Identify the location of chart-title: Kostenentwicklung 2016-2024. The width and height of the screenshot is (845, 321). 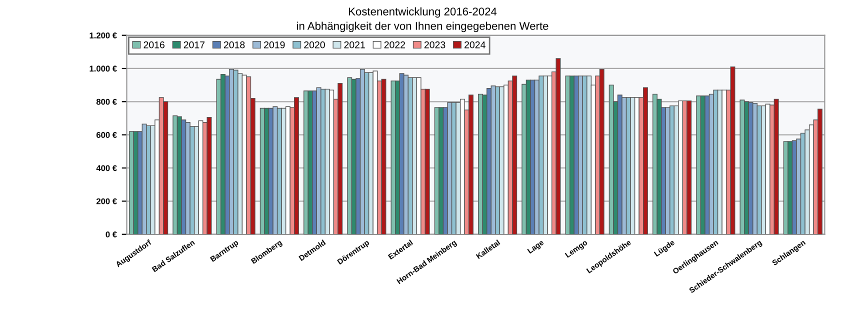
(422, 12).